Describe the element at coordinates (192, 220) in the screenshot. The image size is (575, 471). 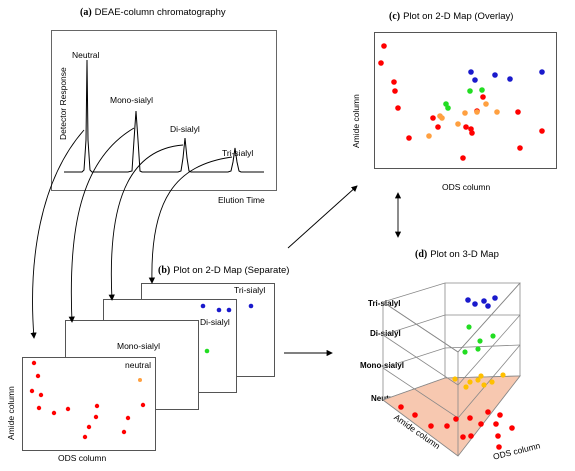
I see `arrow-tri` at that location.